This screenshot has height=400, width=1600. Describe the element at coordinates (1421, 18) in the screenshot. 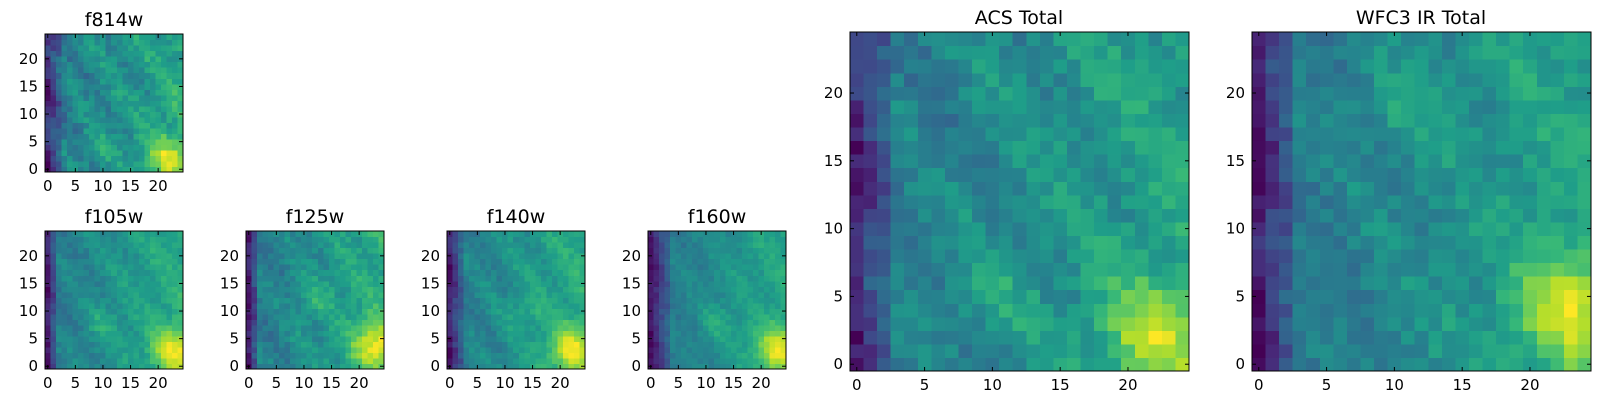

I see `panel-title: WFC3 IR Total` at that location.